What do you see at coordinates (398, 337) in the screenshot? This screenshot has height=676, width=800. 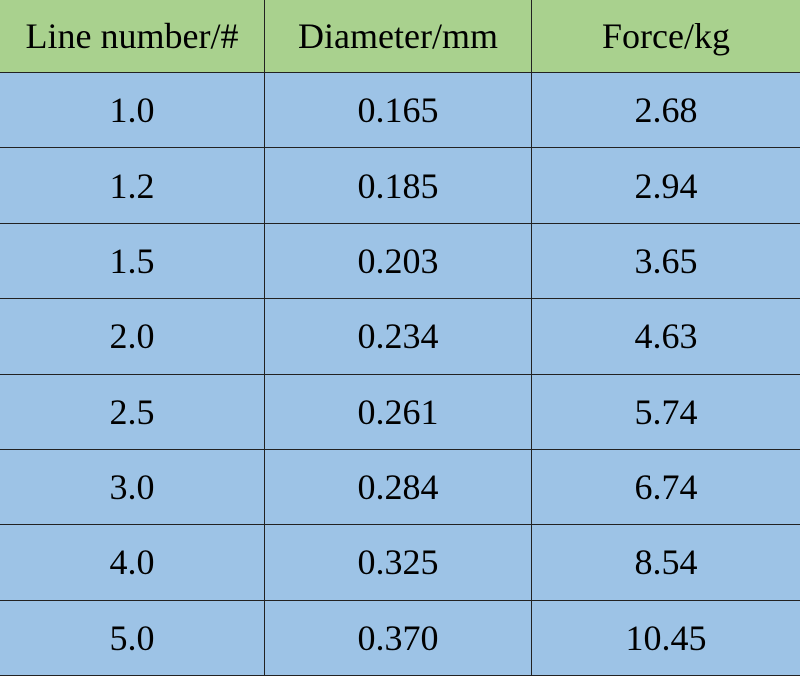 I see `table-cell: 0.234` at bounding box center [398, 337].